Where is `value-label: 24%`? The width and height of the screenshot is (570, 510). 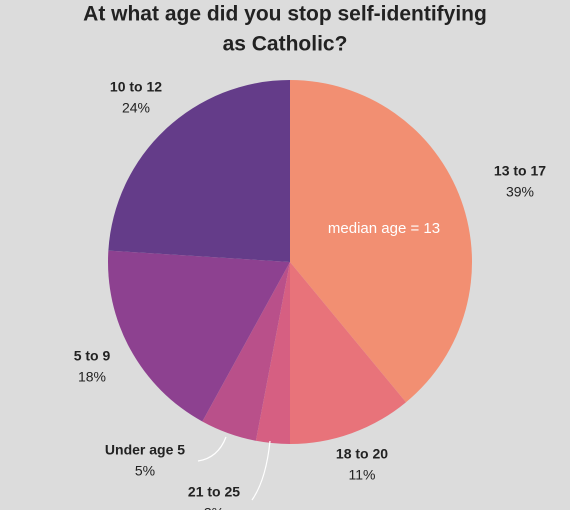
value-label: 24% is located at coordinates (136, 108).